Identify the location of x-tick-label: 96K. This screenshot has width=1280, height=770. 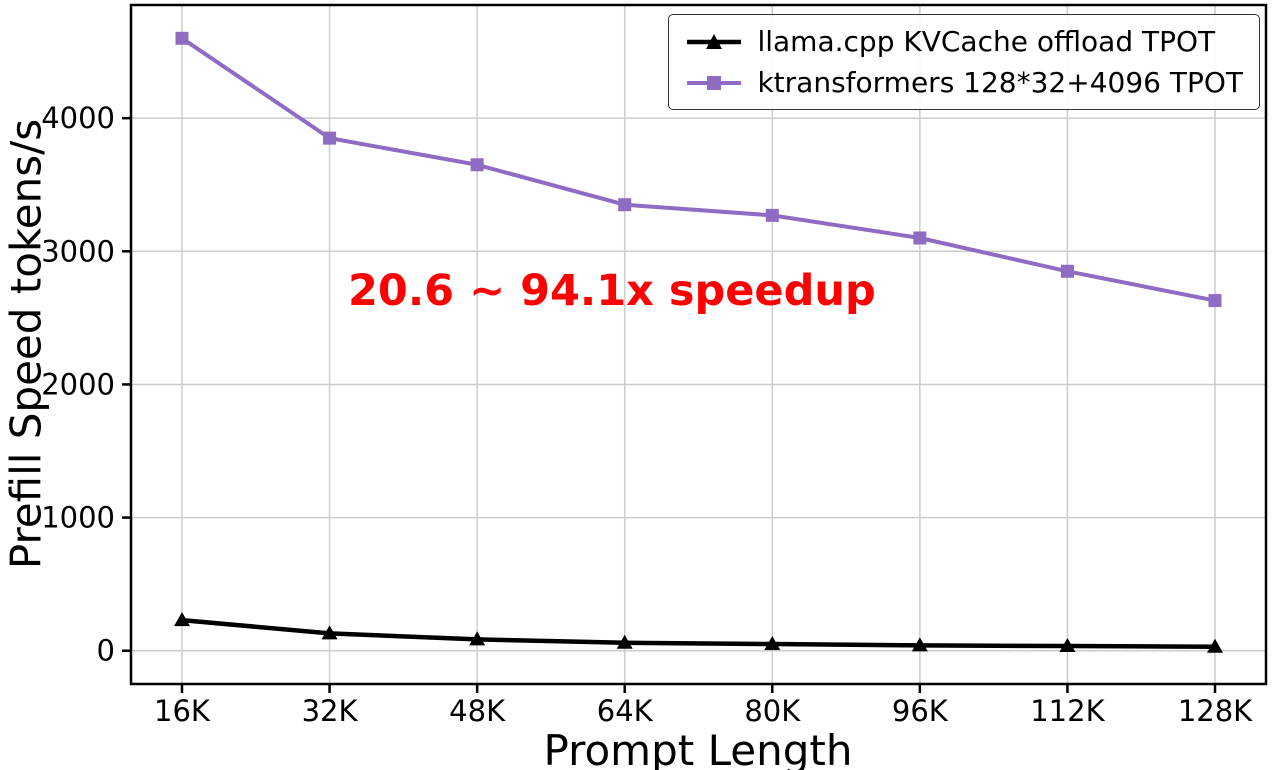
(920, 711).